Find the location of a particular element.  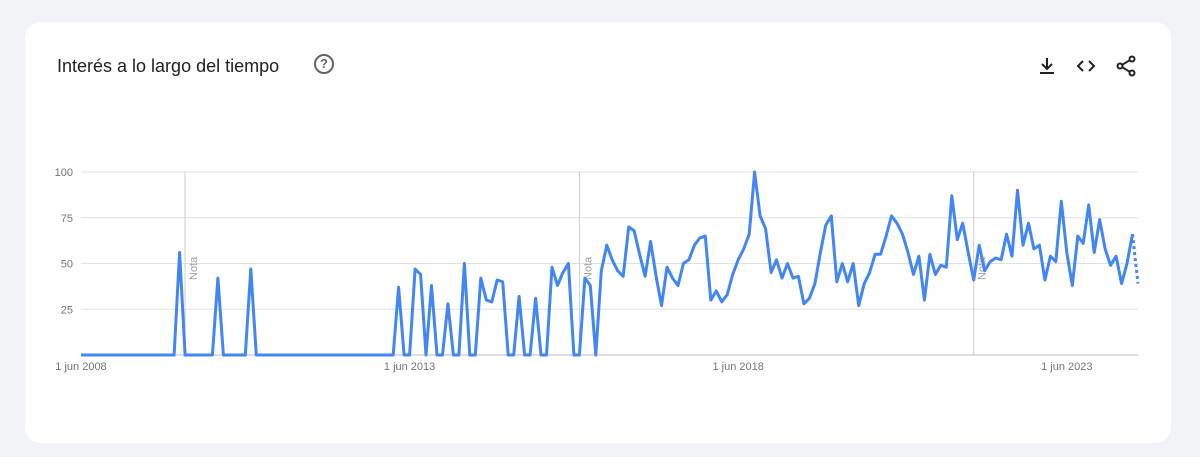

x-tick-label: 1 jun 2023 is located at coordinates (1066, 367).